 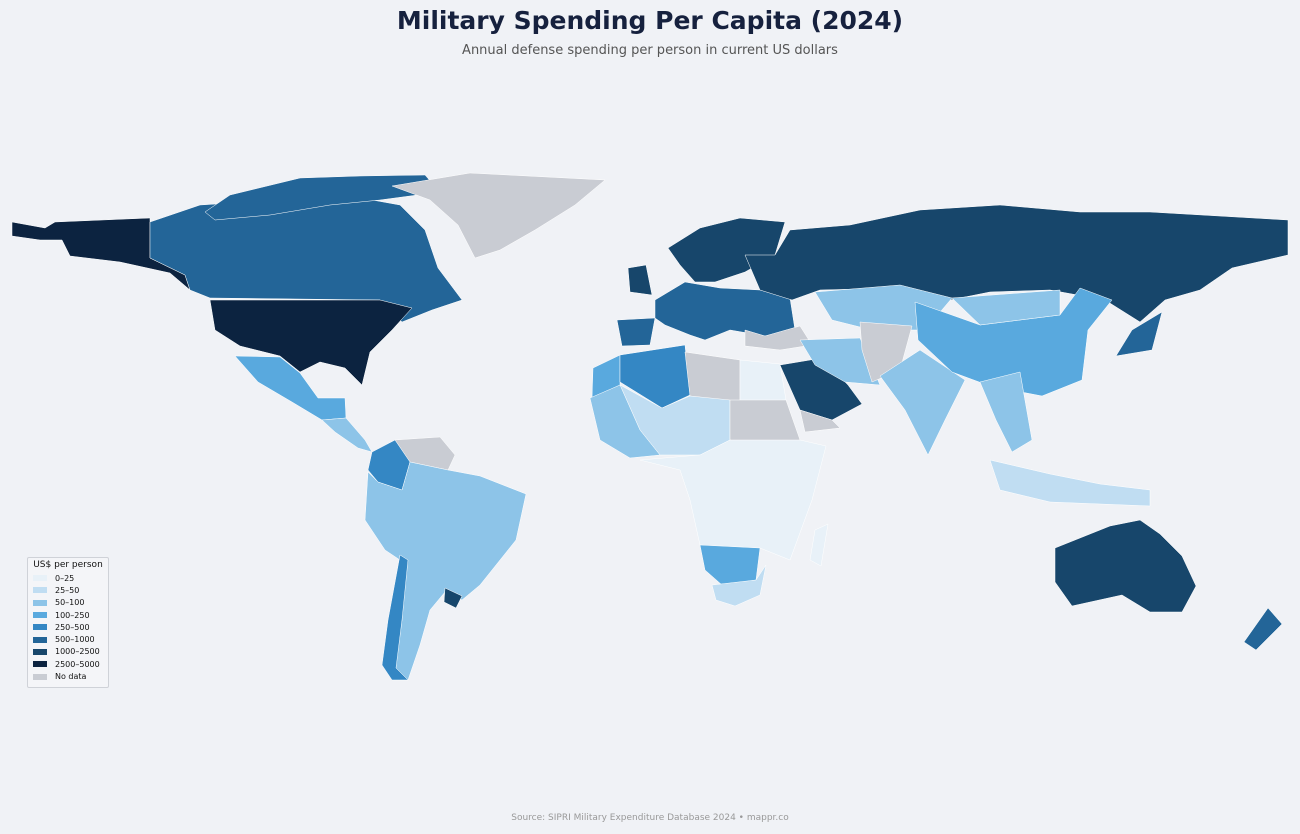 I want to click on region-iran, so click(x=840, y=361).